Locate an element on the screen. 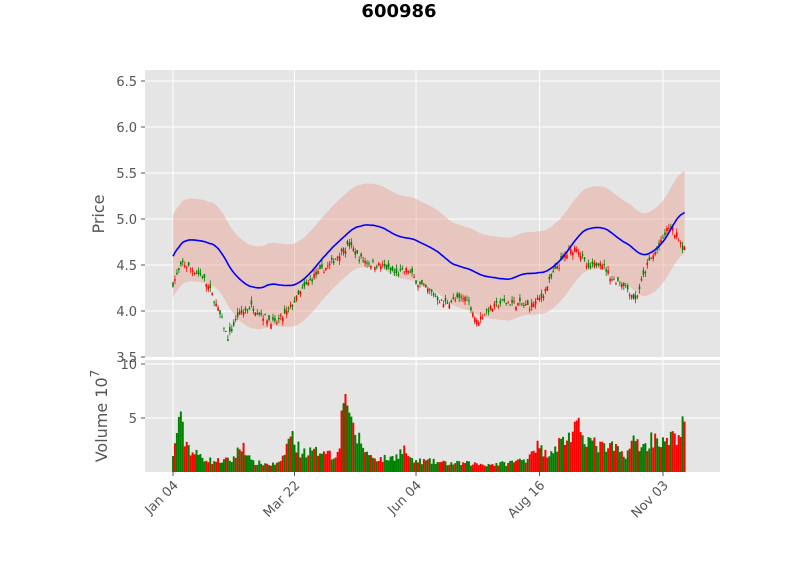  volume-y-axis-label: Volume 107 is located at coordinates (99, 416).